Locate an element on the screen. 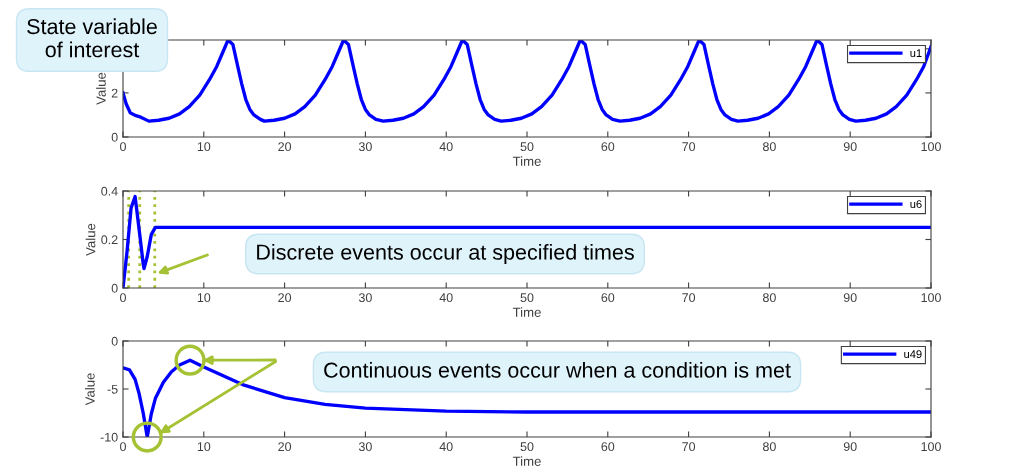 The height and width of the screenshot is (476, 1024). y-tick-label: 0.2 is located at coordinates (109, 240).